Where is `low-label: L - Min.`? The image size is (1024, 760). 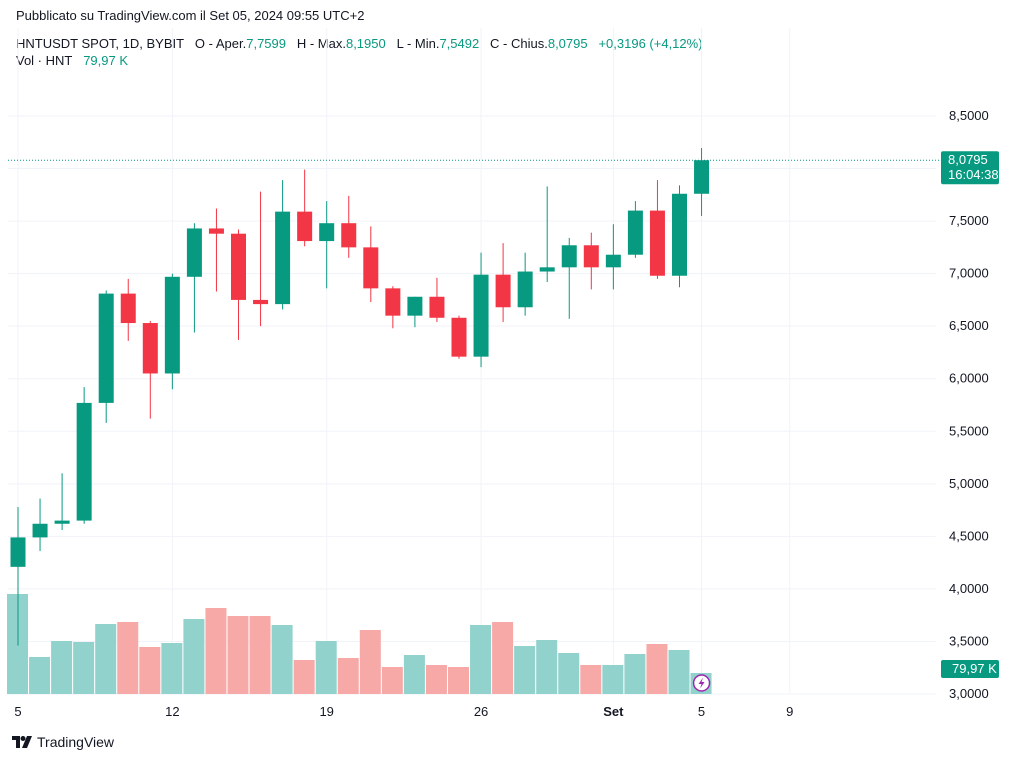 low-label: L - Min. is located at coordinates (418, 43).